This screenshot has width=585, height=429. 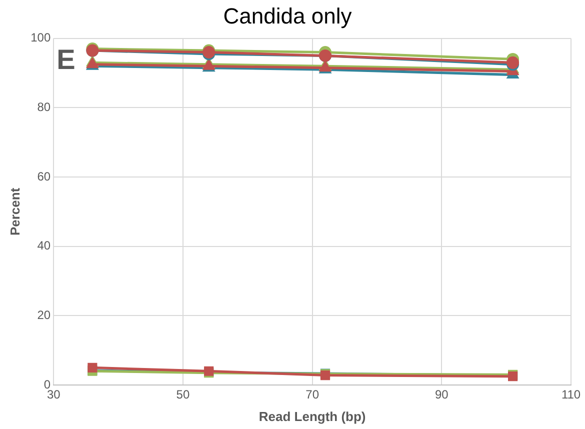 I want to click on y-tick-label: 100, so click(x=40, y=37).